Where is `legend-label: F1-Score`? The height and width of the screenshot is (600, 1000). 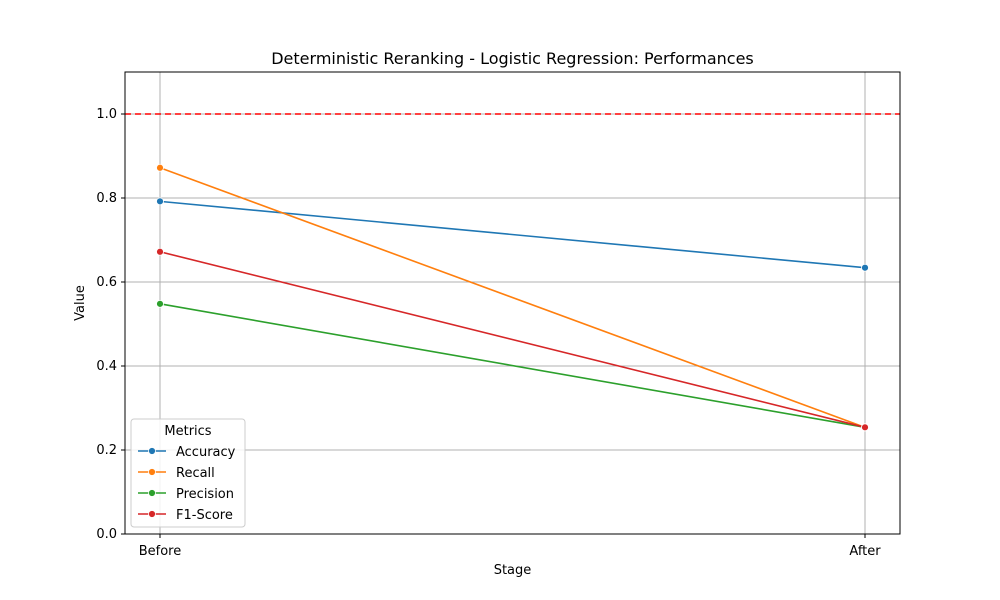
legend-label: F1-Score is located at coordinates (204, 515).